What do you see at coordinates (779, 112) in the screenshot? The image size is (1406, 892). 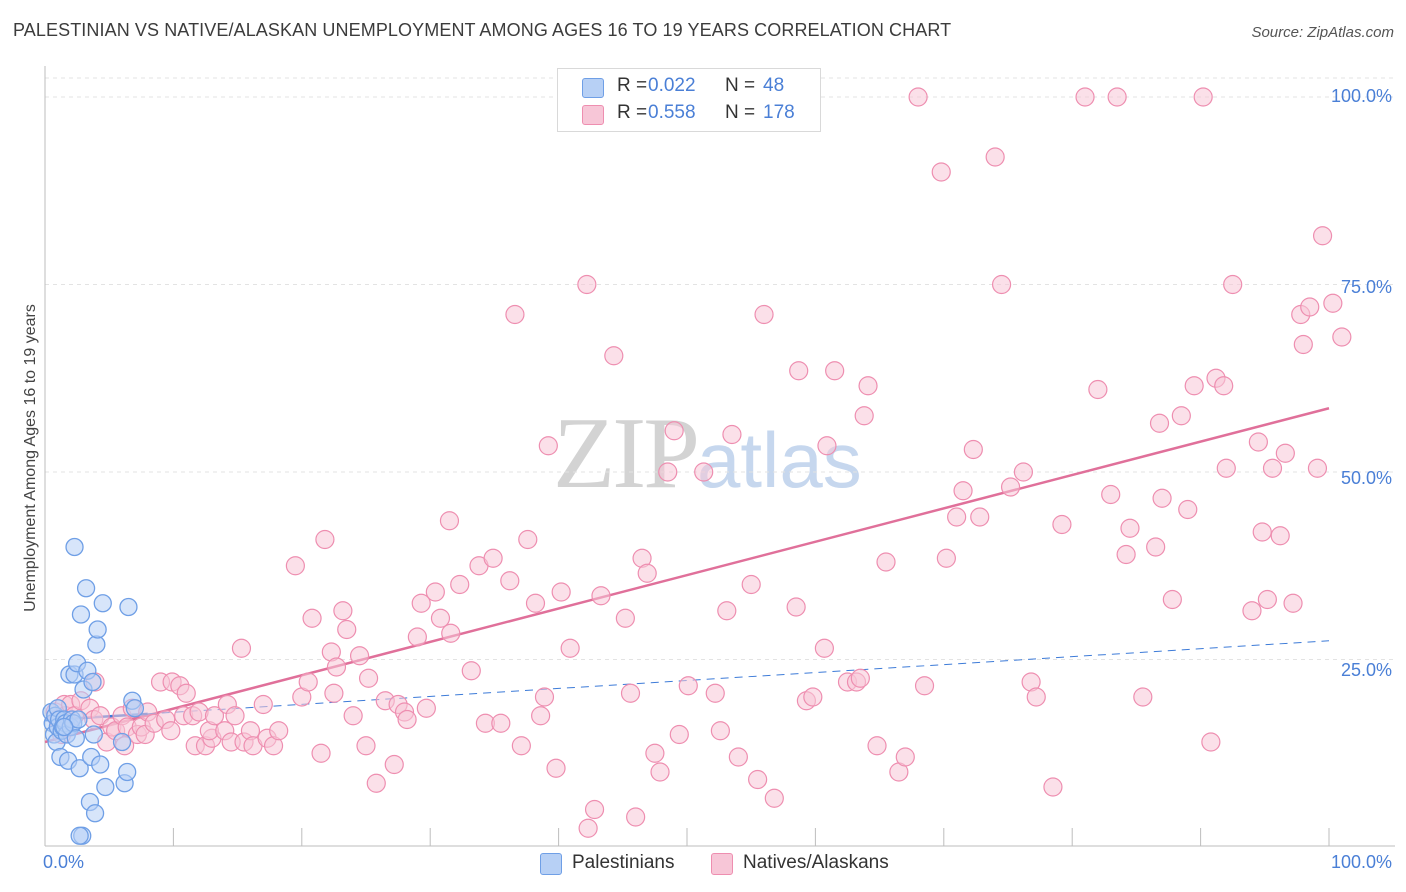 I see `legend-n-value: 178` at bounding box center [779, 112].